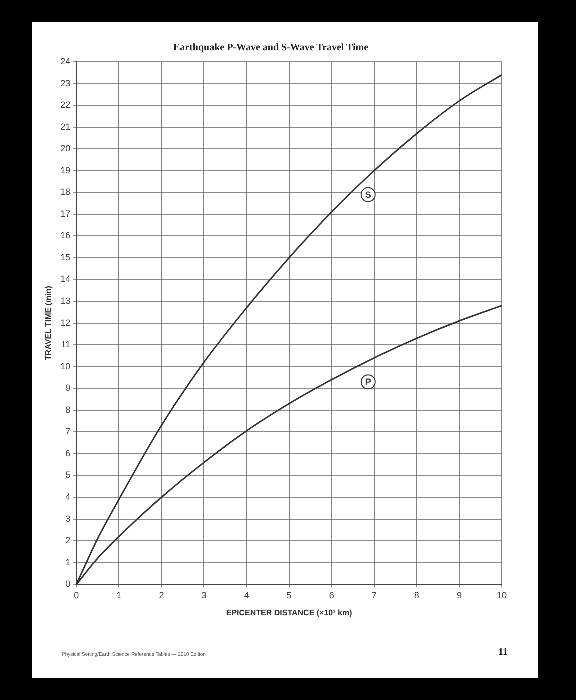  Describe the element at coordinates (68, 453) in the screenshot. I see `y-tick-label: 6` at that location.